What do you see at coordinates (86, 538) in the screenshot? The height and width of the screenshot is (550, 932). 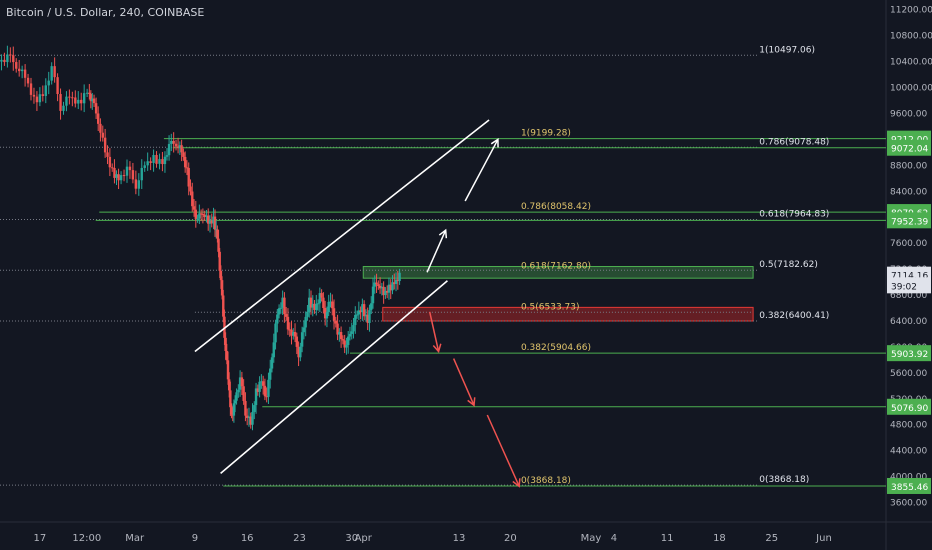 I see `x-tick-label: 12:00` at bounding box center [86, 538].